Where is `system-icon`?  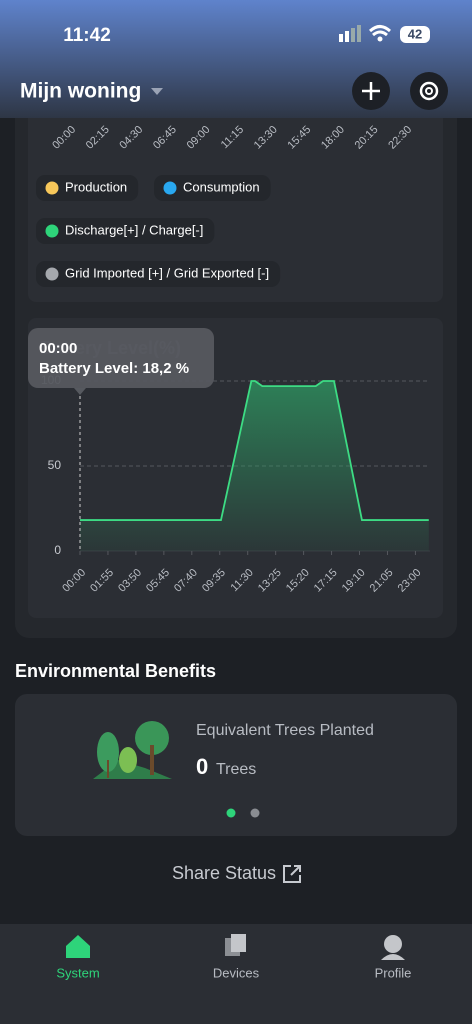
system-icon is located at coordinates (78, 946).